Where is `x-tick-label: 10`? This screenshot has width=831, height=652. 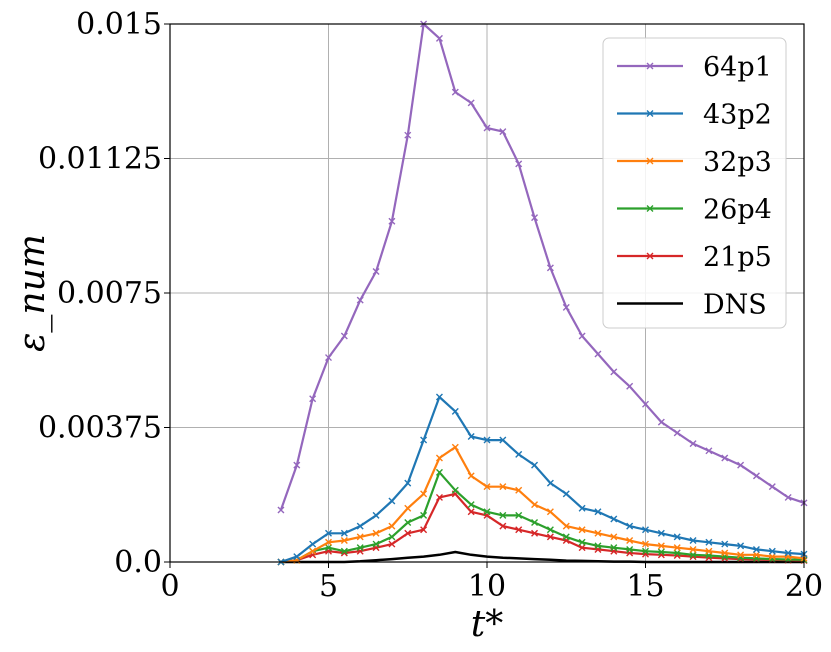
x-tick-label: 10 is located at coordinates (487, 586).